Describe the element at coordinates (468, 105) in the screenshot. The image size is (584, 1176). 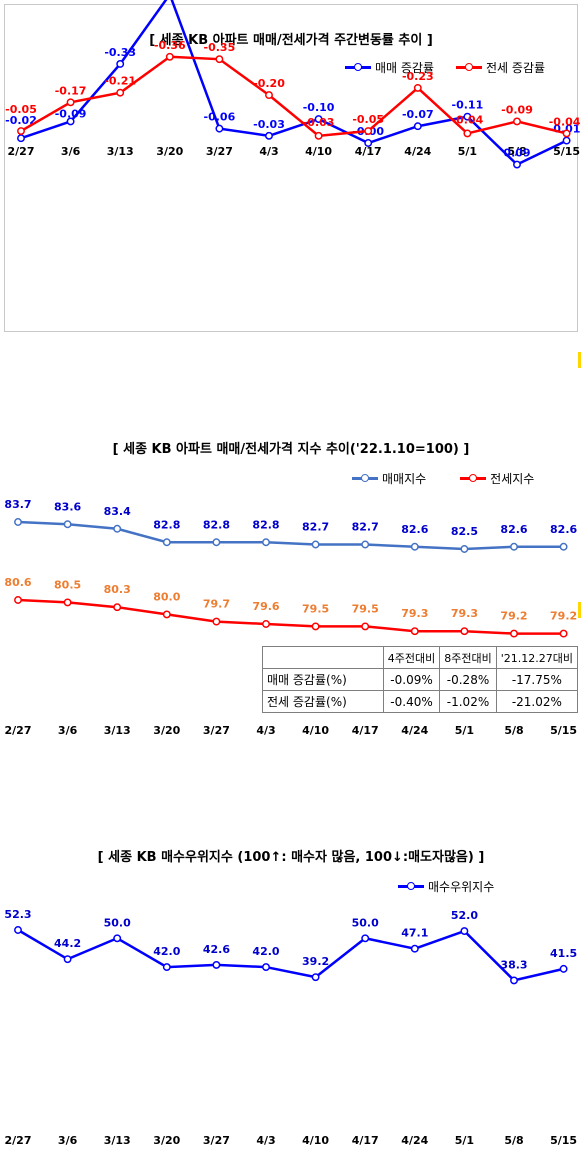
I see `data-label-sale: -0.11` at that location.